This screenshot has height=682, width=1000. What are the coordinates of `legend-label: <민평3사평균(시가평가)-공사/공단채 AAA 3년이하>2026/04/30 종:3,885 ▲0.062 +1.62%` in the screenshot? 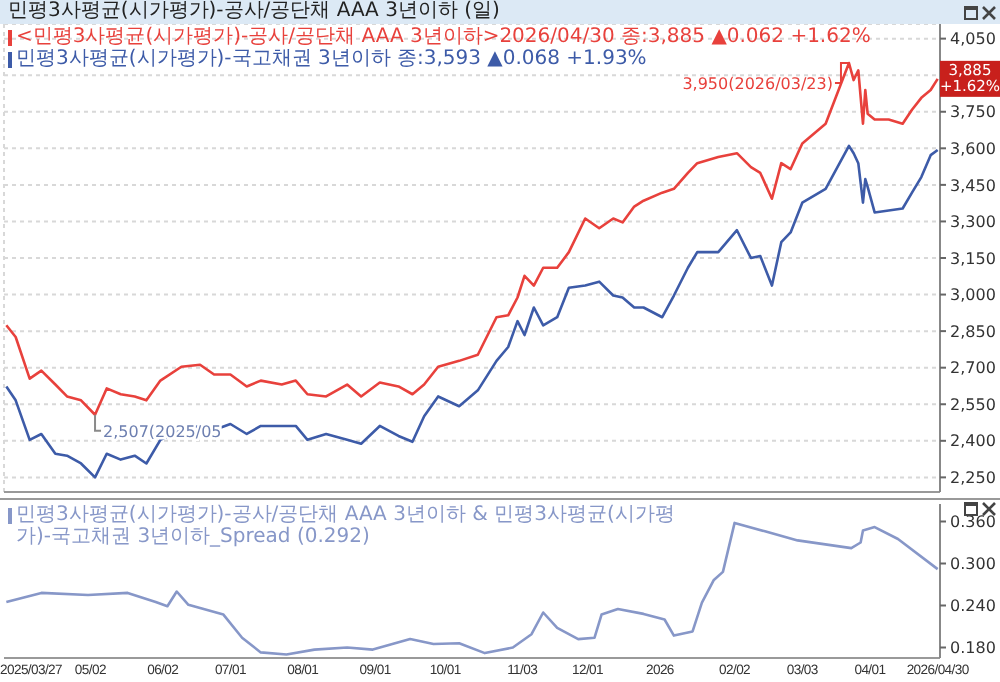 It's located at (443, 37).